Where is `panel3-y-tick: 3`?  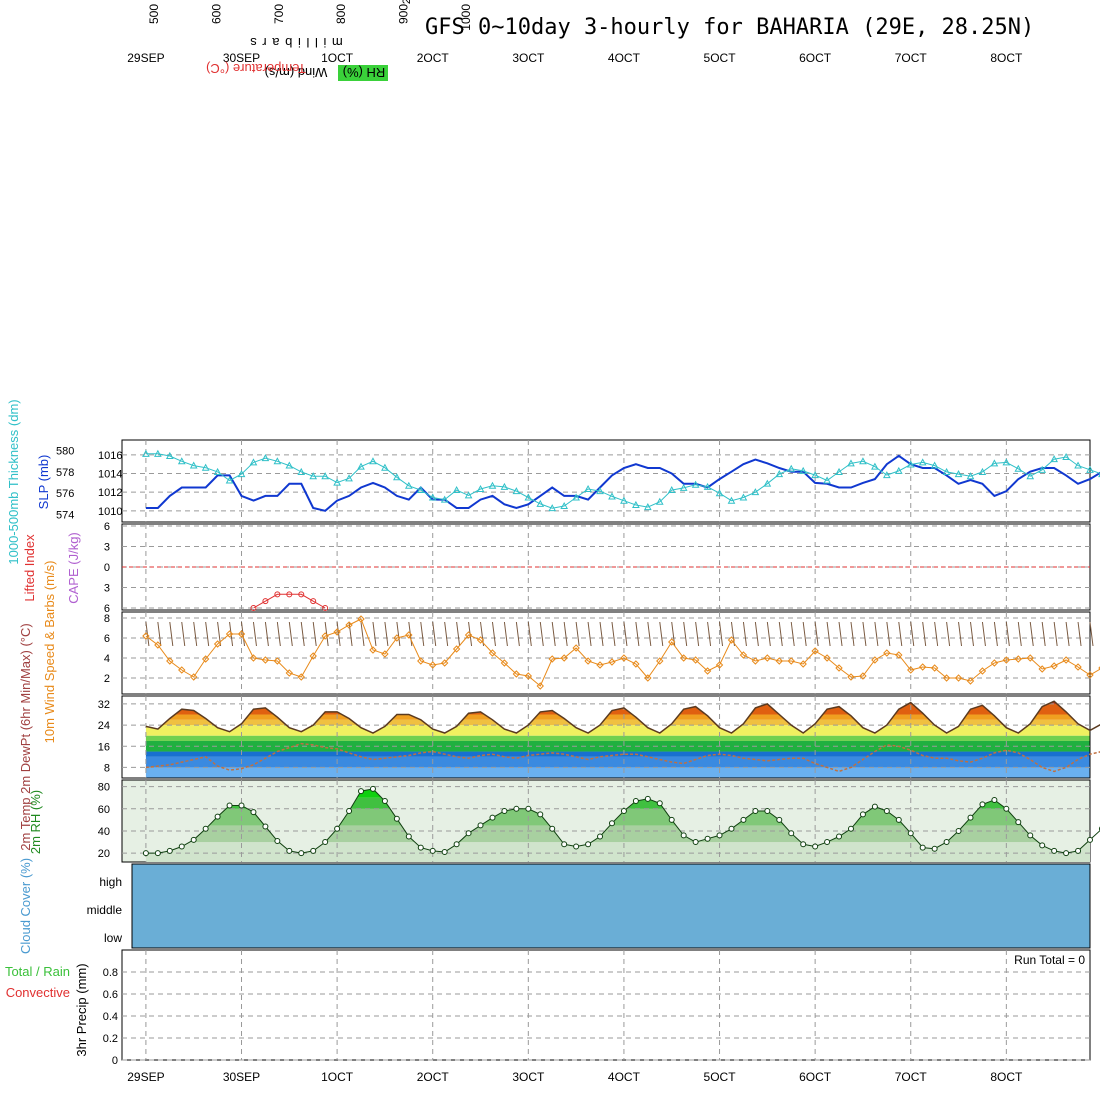
panel3-y-tick: 3 is located at coordinates (107, 548).